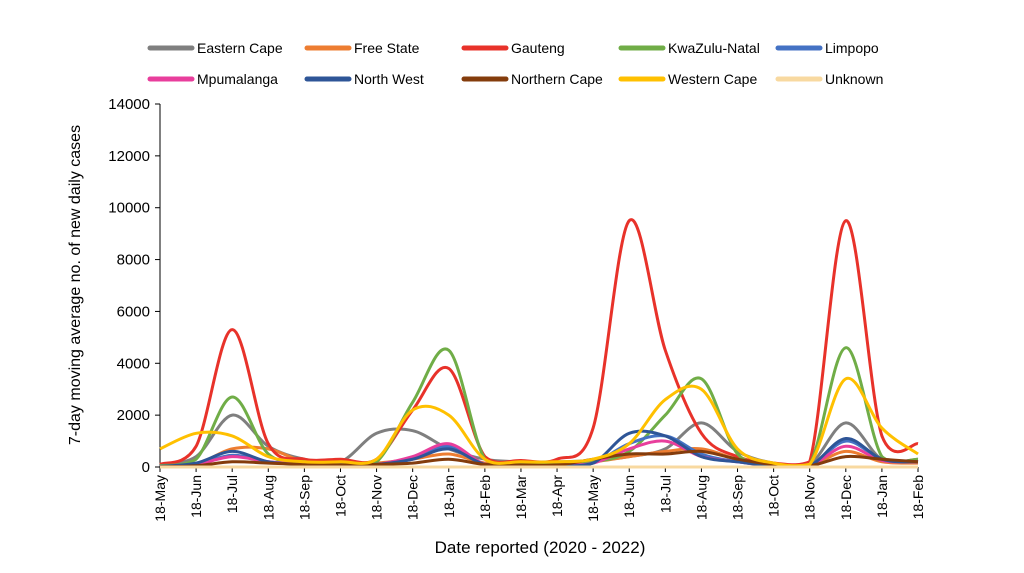  Describe the element at coordinates (133, 260) in the screenshot. I see `y-tick-label: 8000` at that location.